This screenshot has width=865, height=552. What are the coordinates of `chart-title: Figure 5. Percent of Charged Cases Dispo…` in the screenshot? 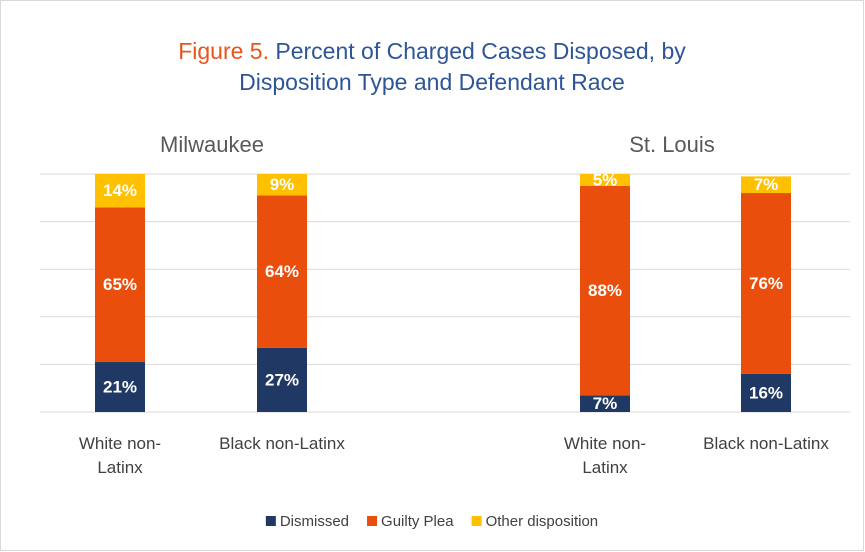 It's located at (432, 67).